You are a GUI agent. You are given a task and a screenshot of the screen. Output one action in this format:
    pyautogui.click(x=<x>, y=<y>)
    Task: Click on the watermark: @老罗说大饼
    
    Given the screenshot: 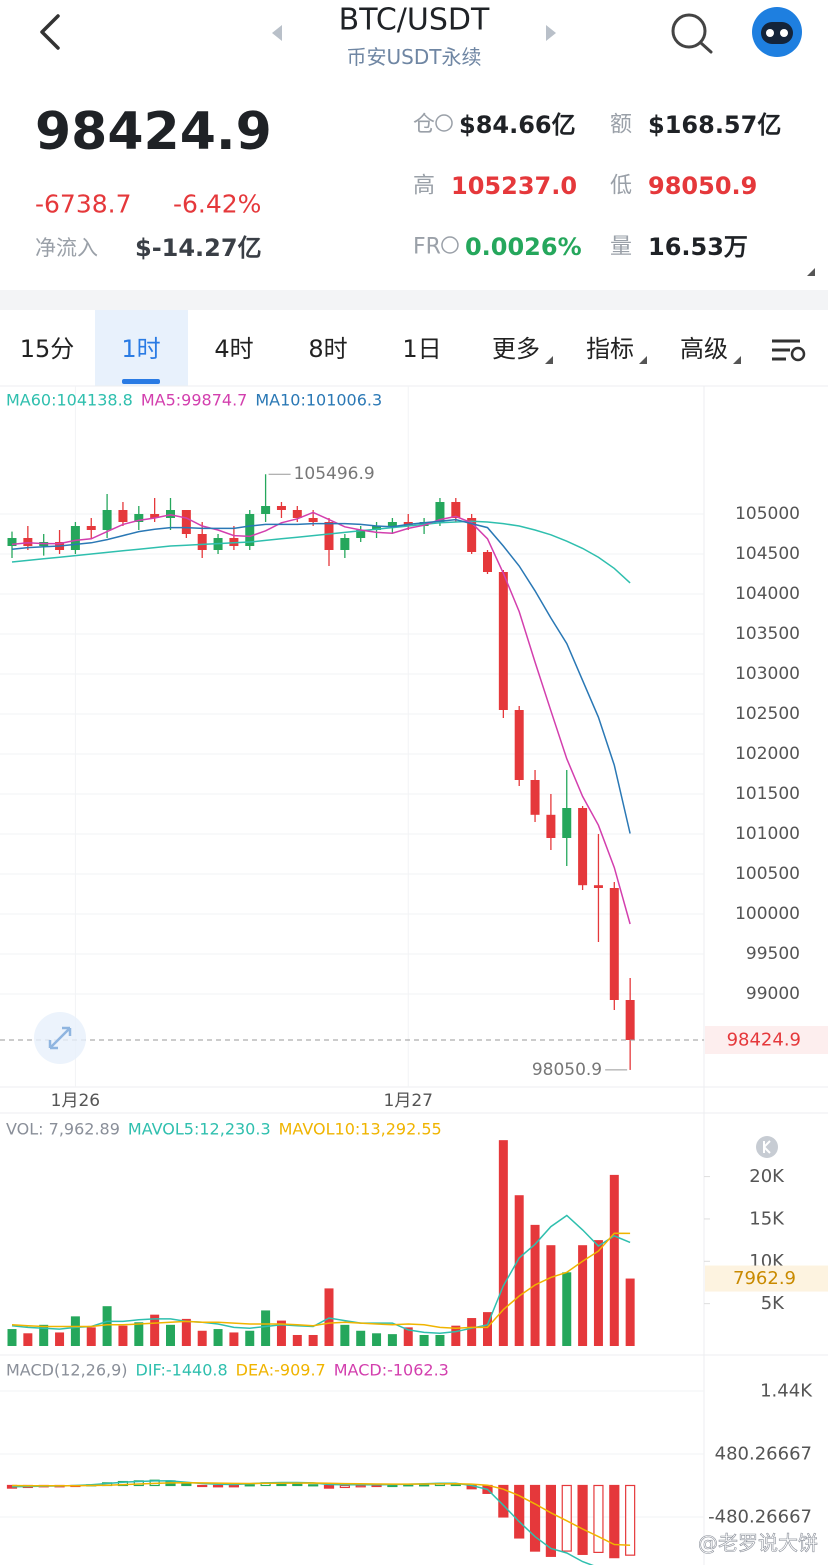 What is the action you would take?
    pyautogui.click(x=758, y=1543)
    